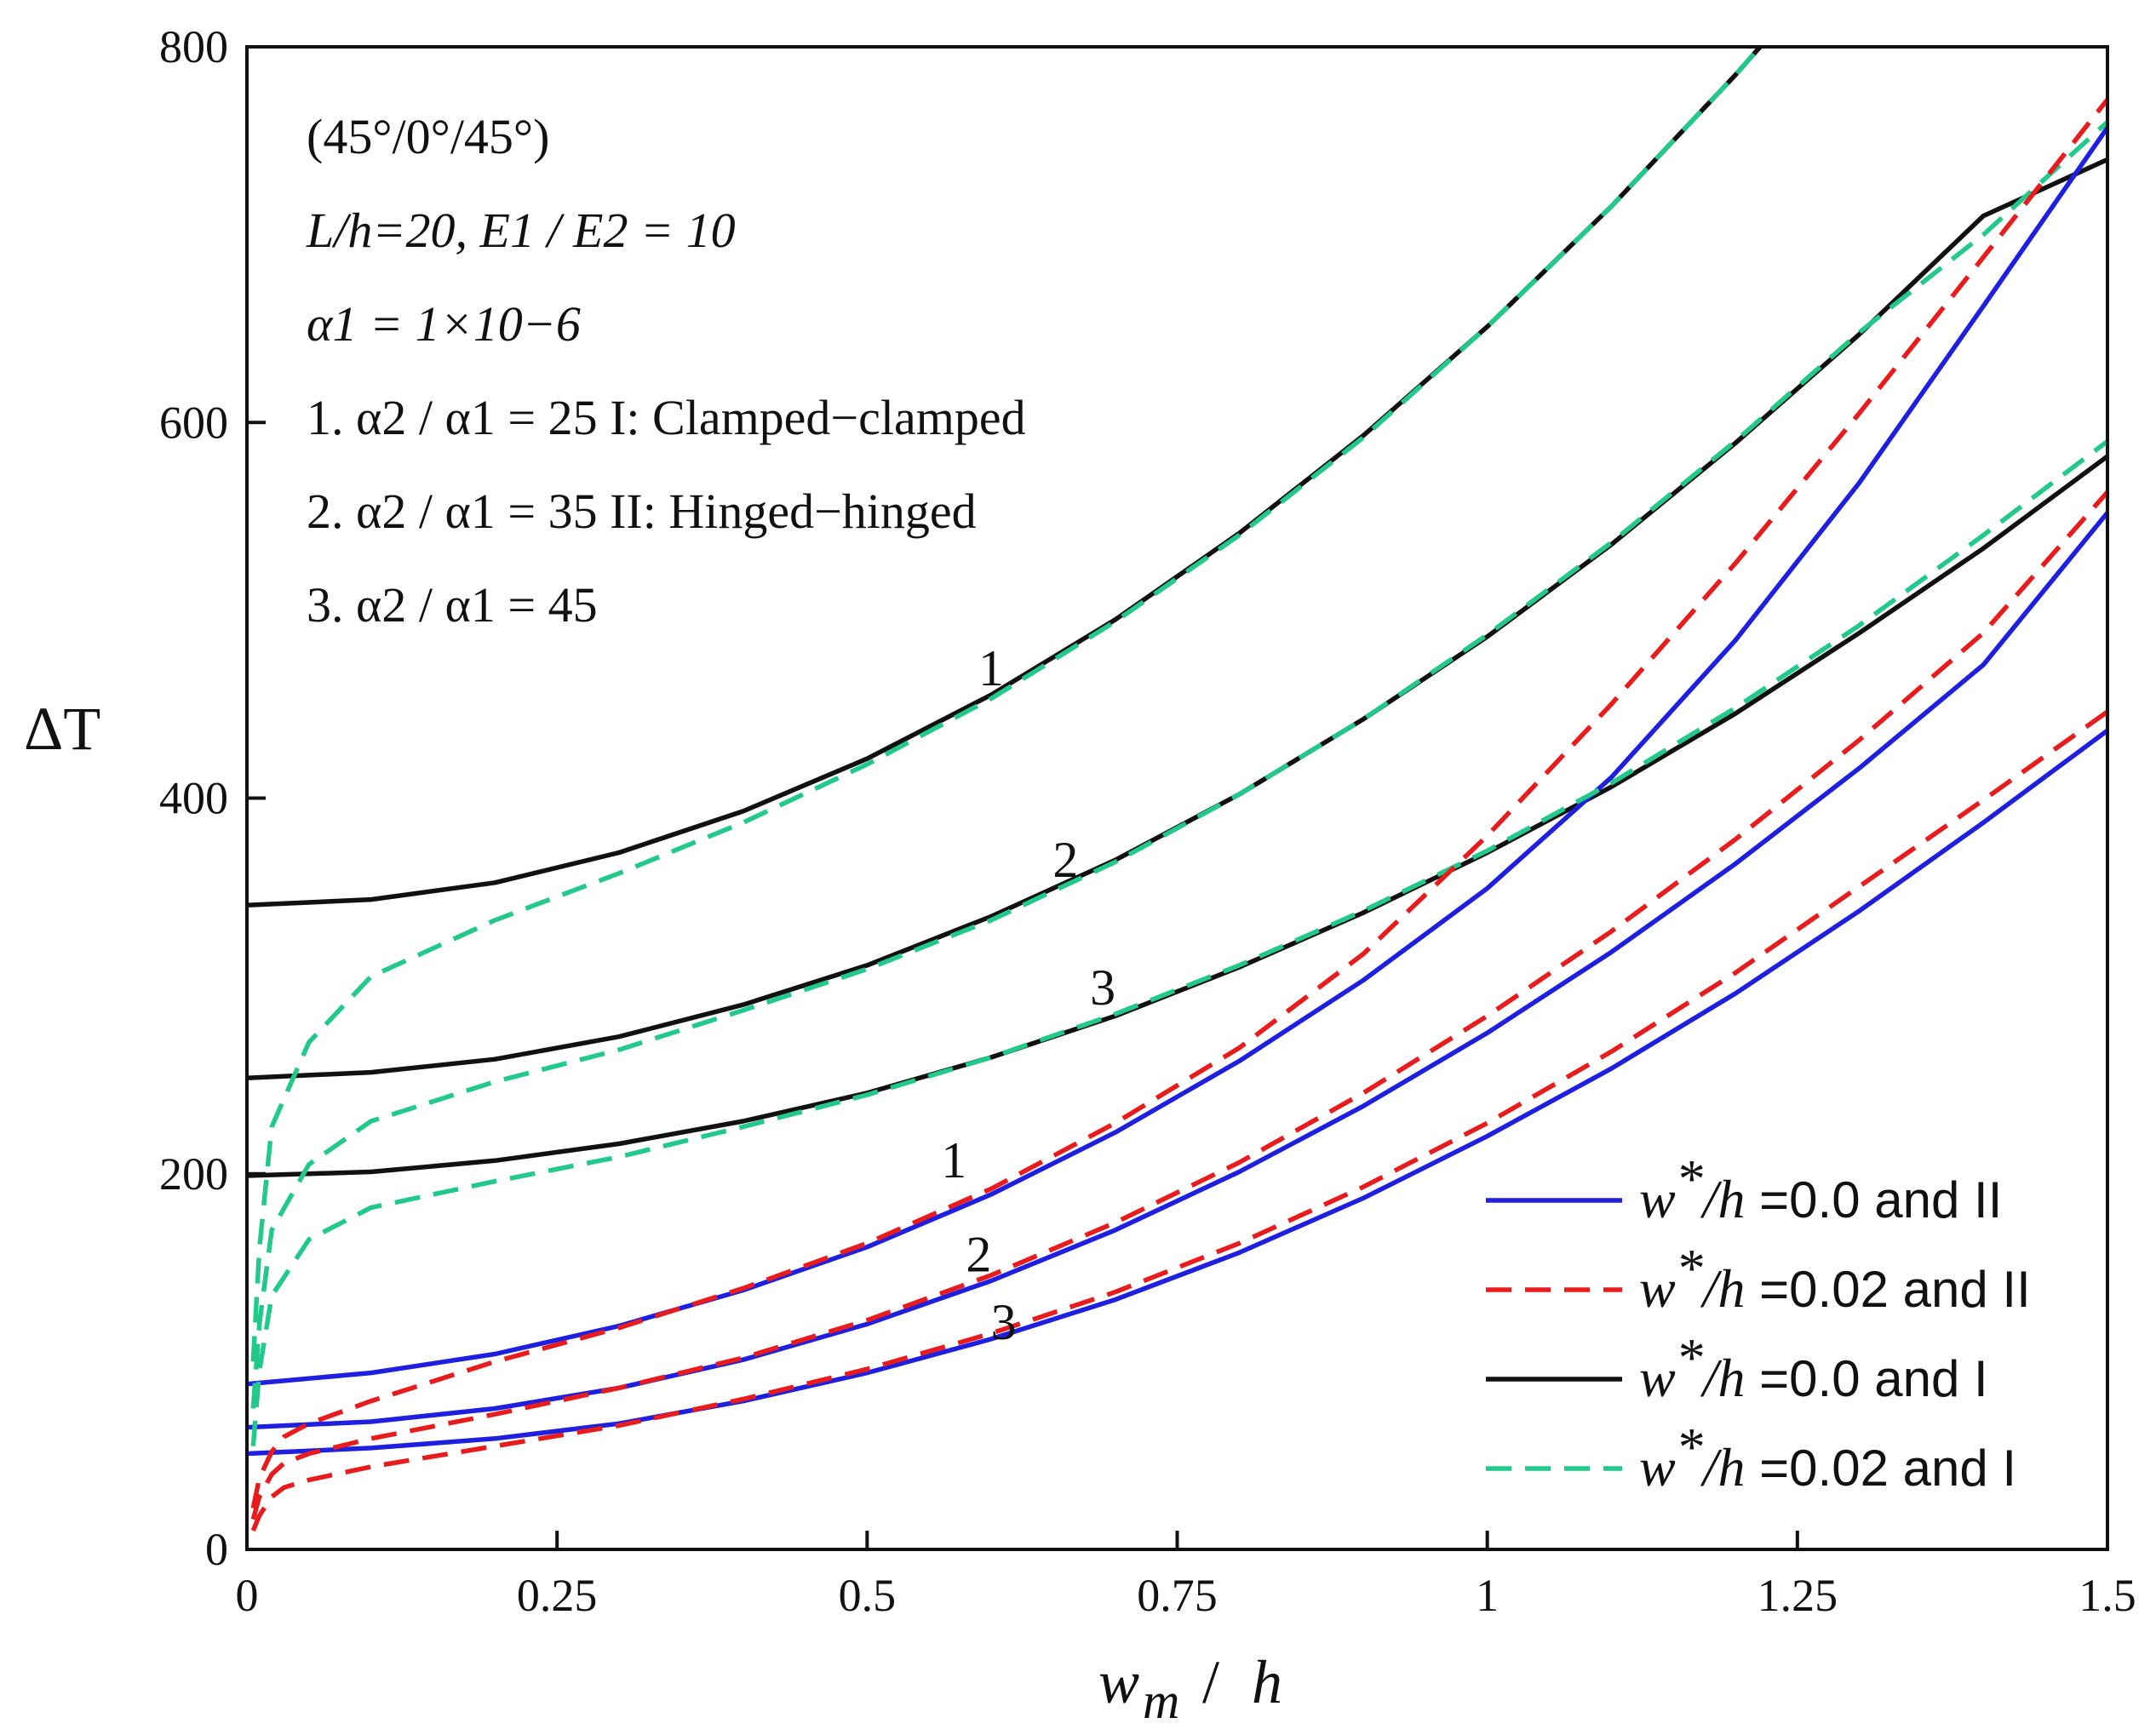 The image size is (2156, 1735). What do you see at coordinates (428, 136) in the screenshot?
I see `annotation-layup: (45°/0°/45°)` at bounding box center [428, 136].